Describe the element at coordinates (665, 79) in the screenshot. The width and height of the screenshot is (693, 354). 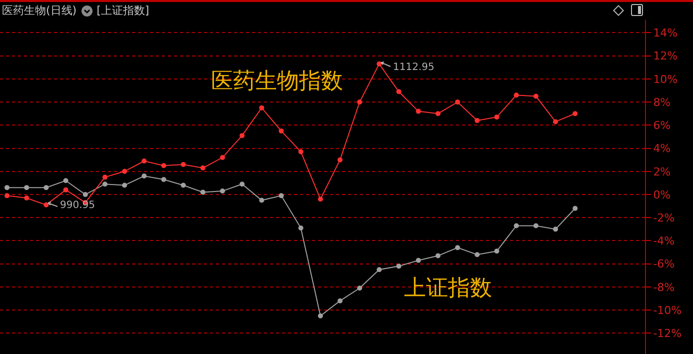
I see `y-tick-label: 10%` at that location.